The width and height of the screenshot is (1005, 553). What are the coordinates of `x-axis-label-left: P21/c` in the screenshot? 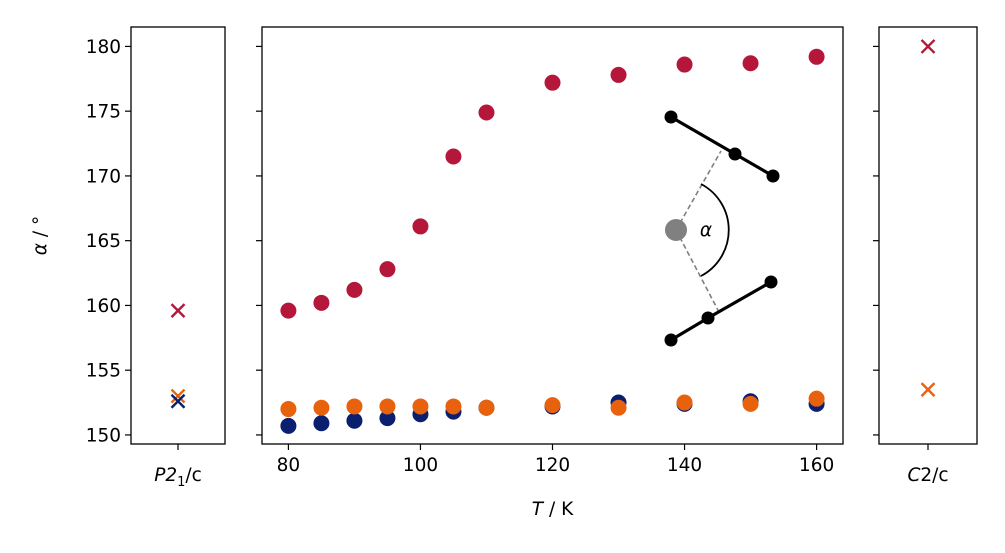 It's located at (178, 477).